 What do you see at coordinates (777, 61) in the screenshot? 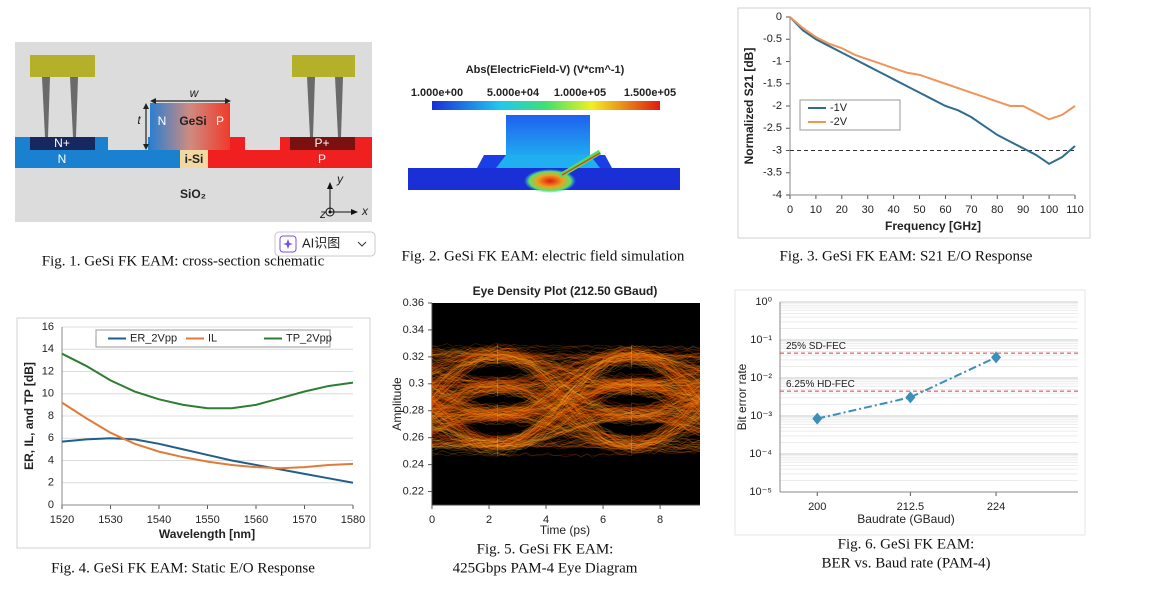
I see `y-tick-label: -1` at bounding box center [777, 61].